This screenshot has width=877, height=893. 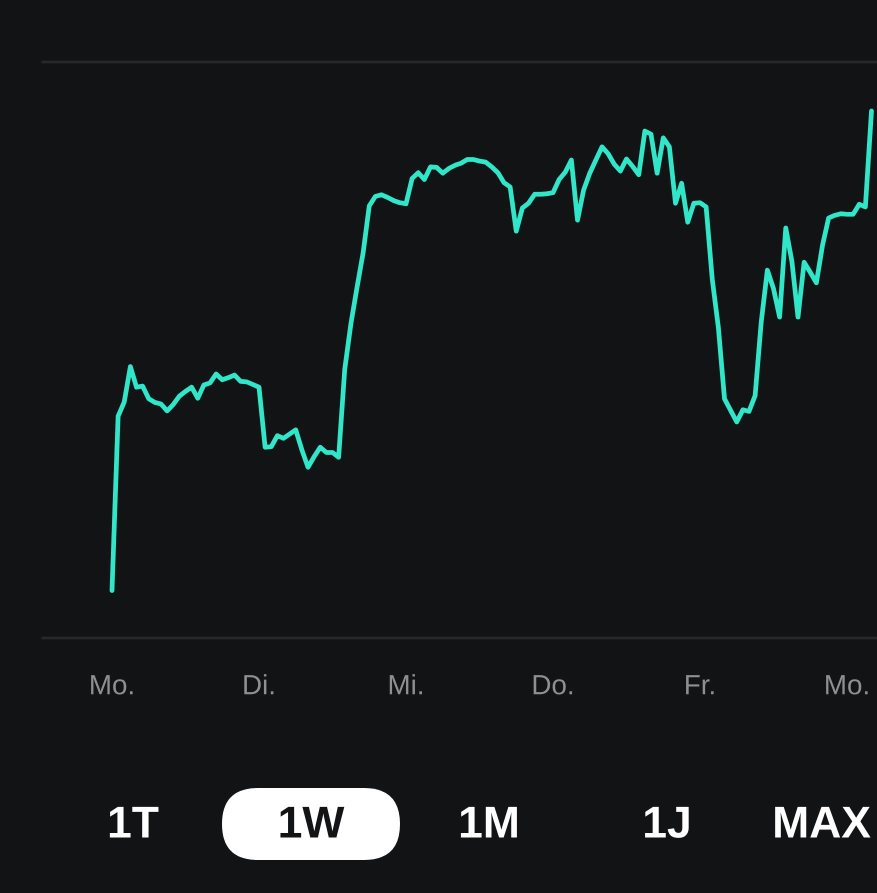 I want to click on text: 1W, so click(x=312, y=822).